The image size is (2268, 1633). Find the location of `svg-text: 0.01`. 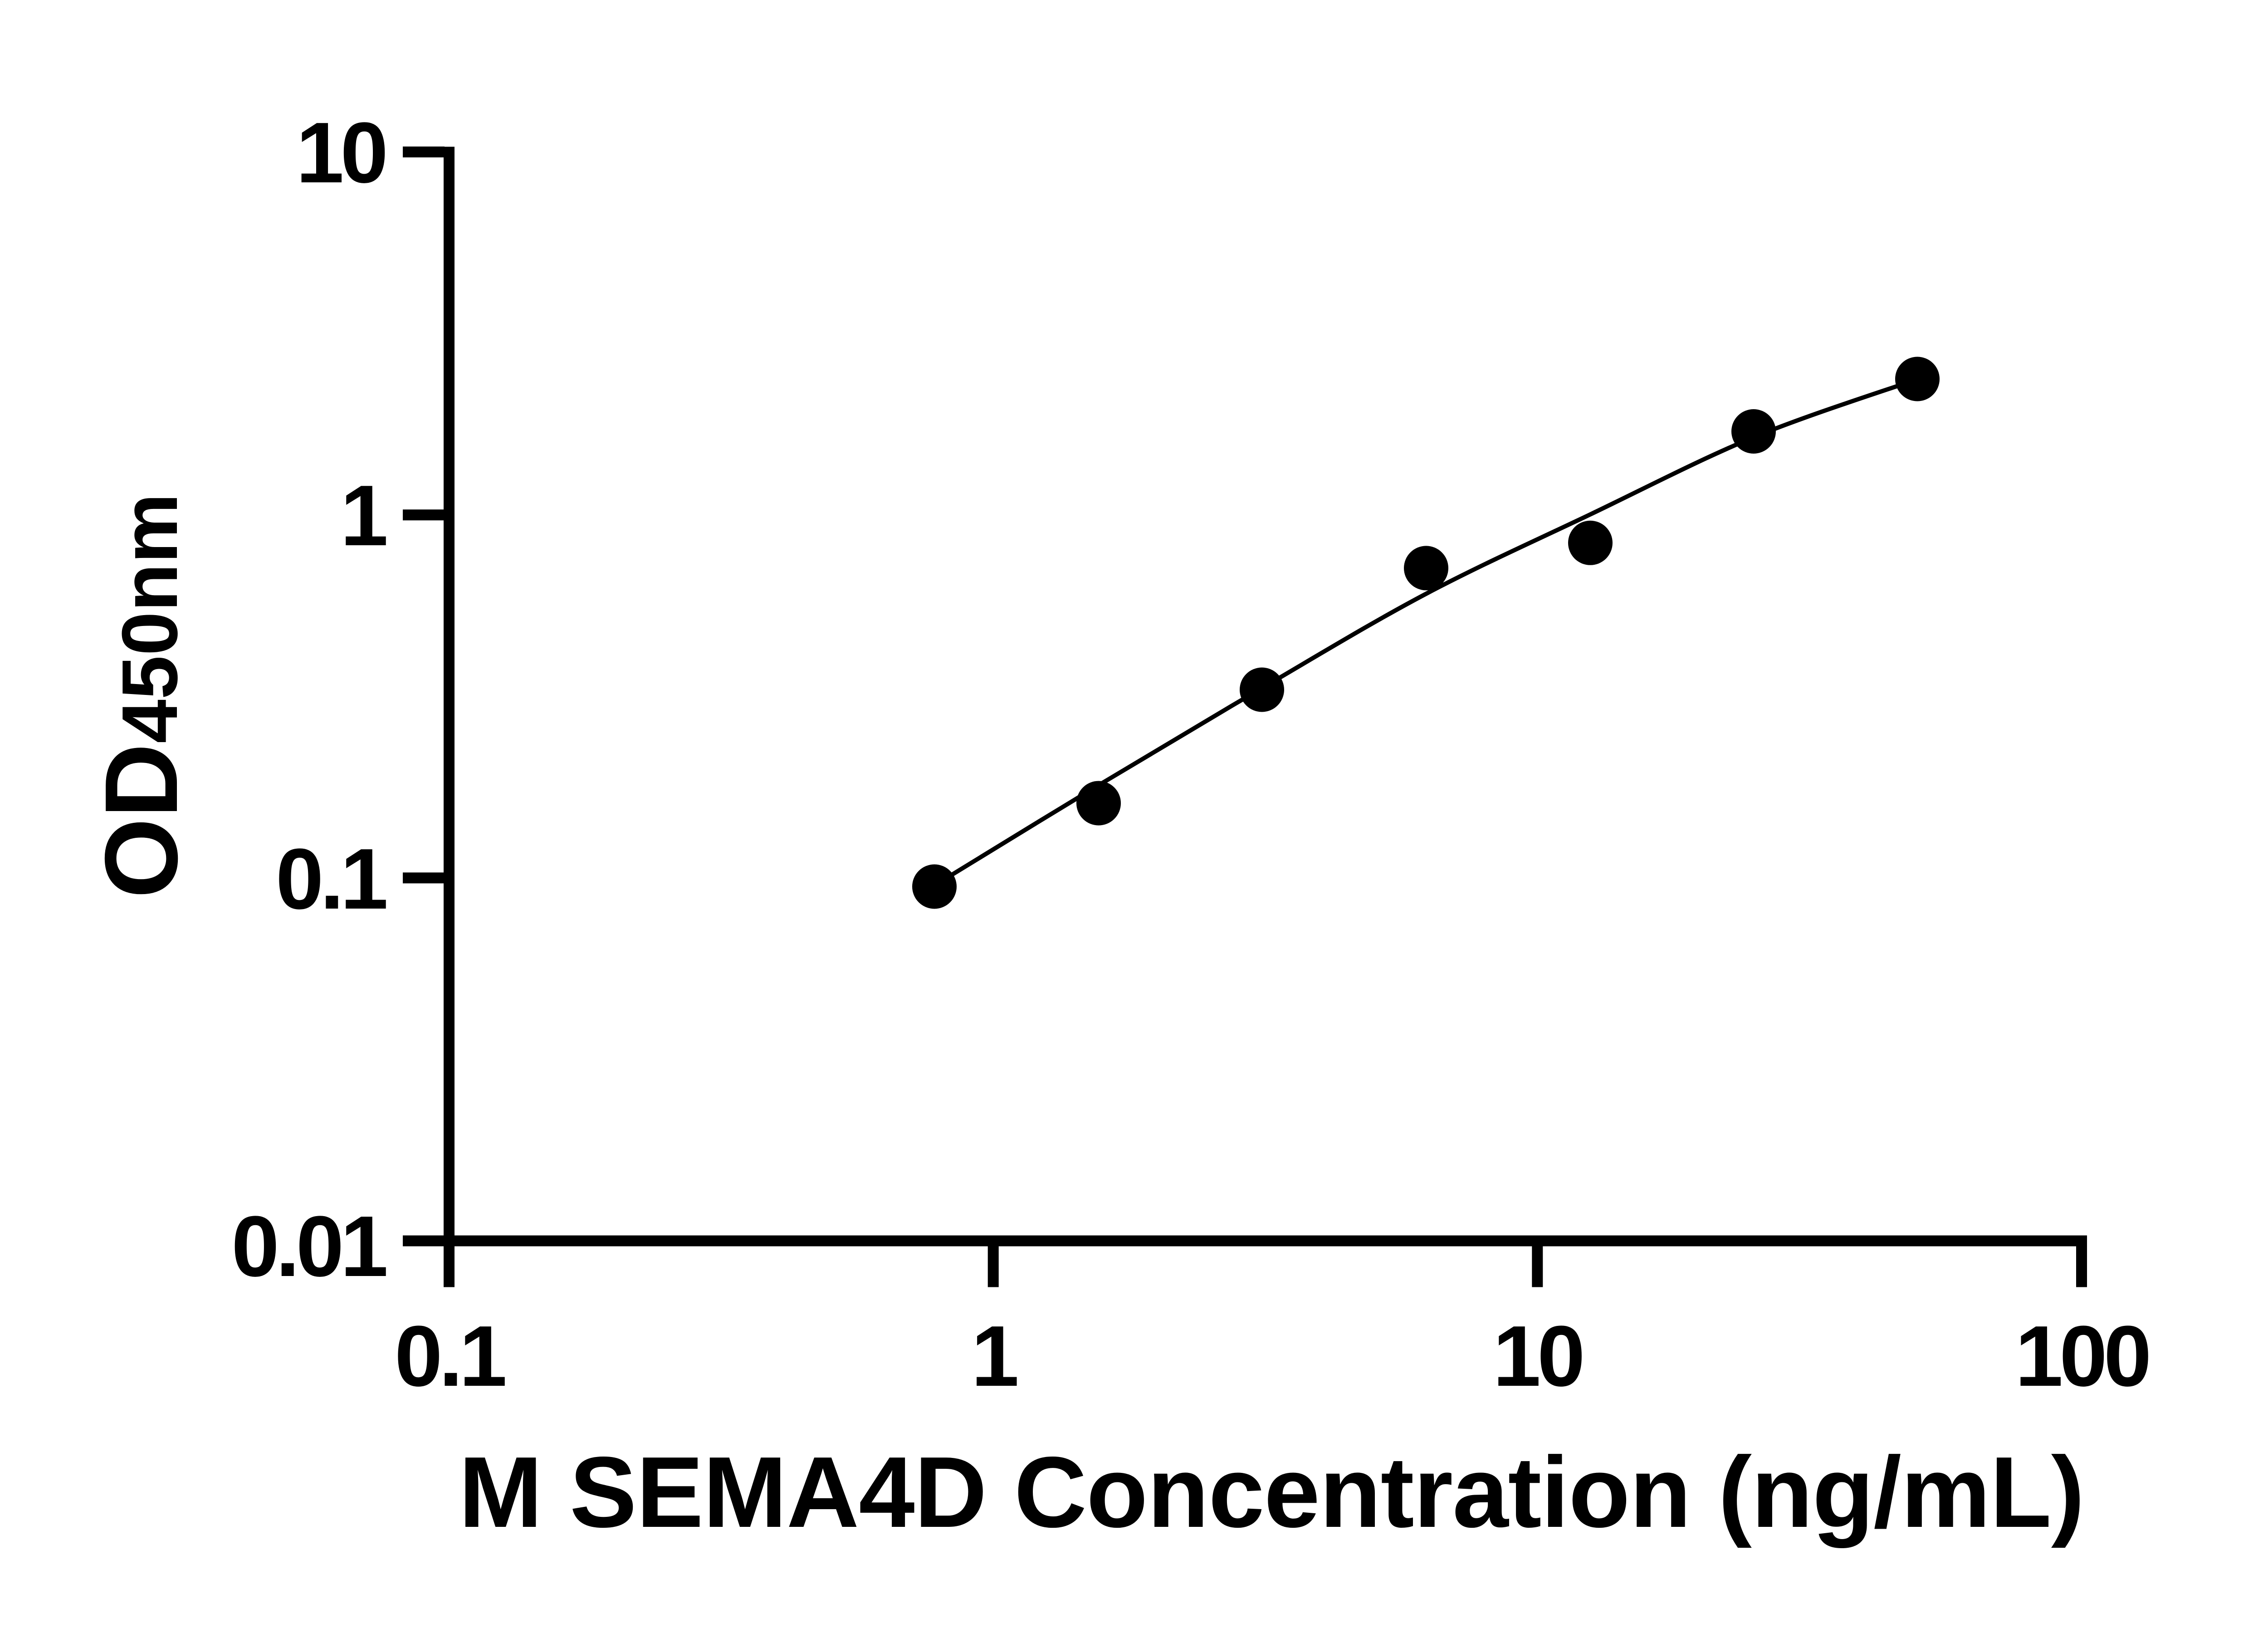

svg-text: 0.01 is located at coordinates (309, 1246).